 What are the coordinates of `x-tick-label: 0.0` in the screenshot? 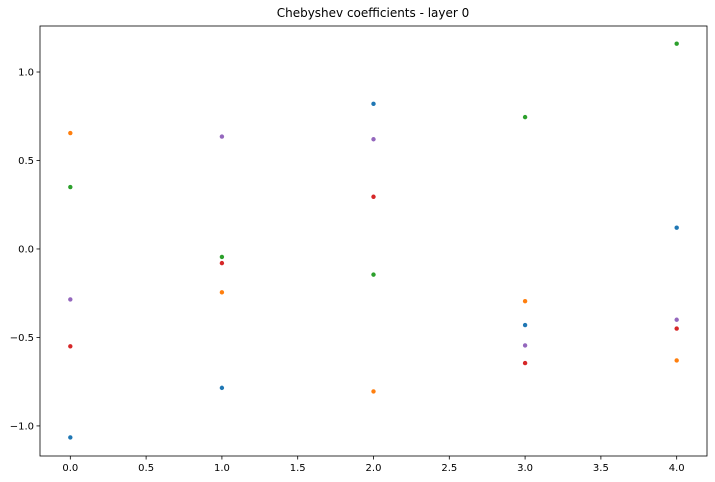 It's located at (70, 468).